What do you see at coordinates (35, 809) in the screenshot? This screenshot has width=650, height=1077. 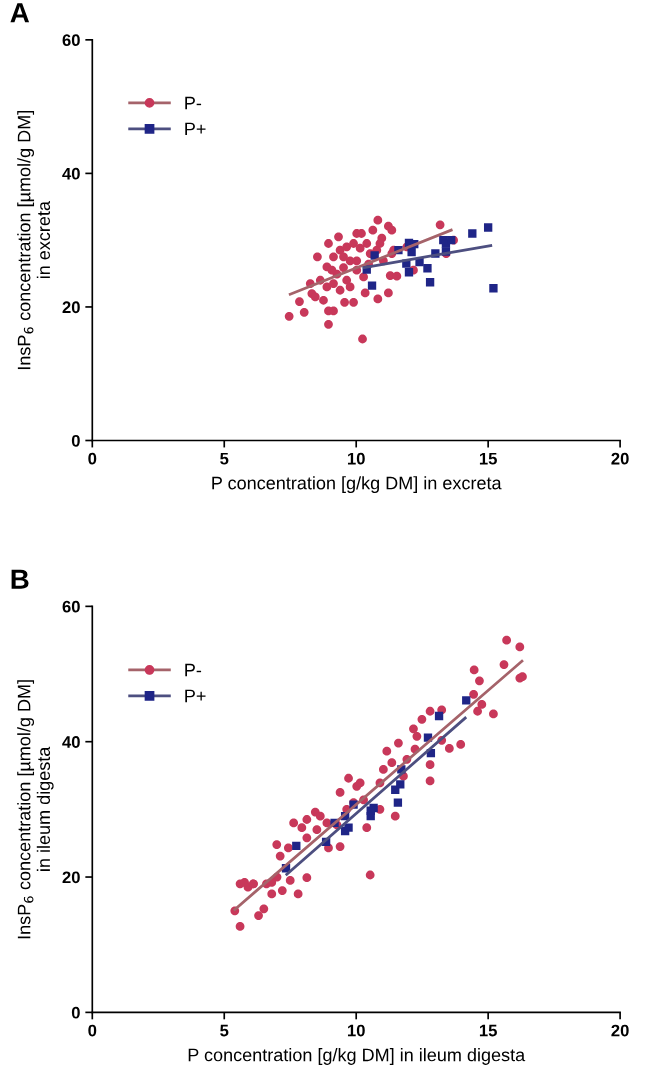 I see `y-axis-title: InsP$_{6}$ concentration [µmol/g DM] in ileum digesta` at bounding box center [35, 809].